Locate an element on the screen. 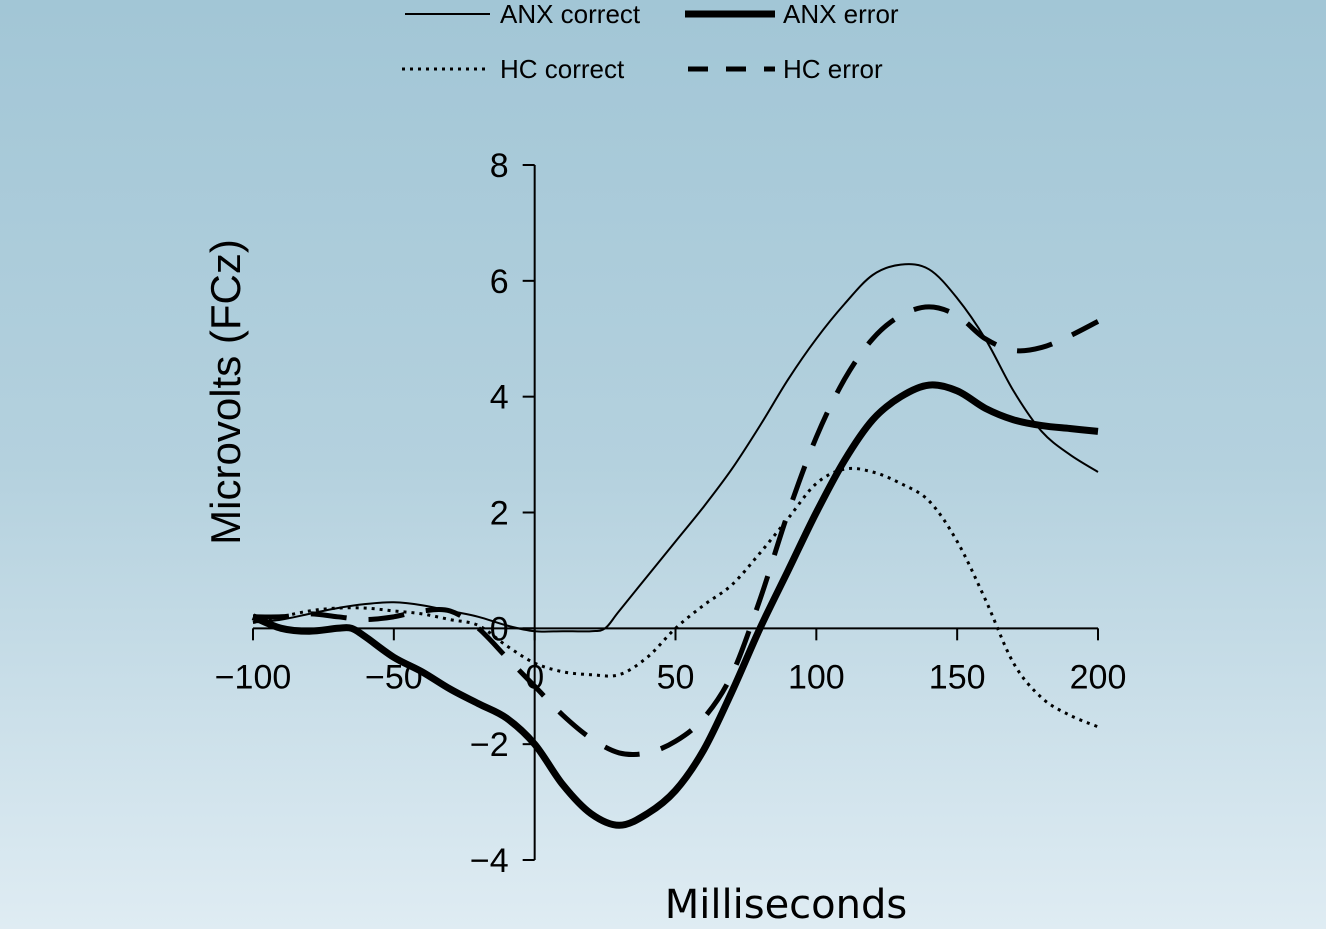  legend-label-anx-correct: ANX correct is located at coordinates (570, 14).